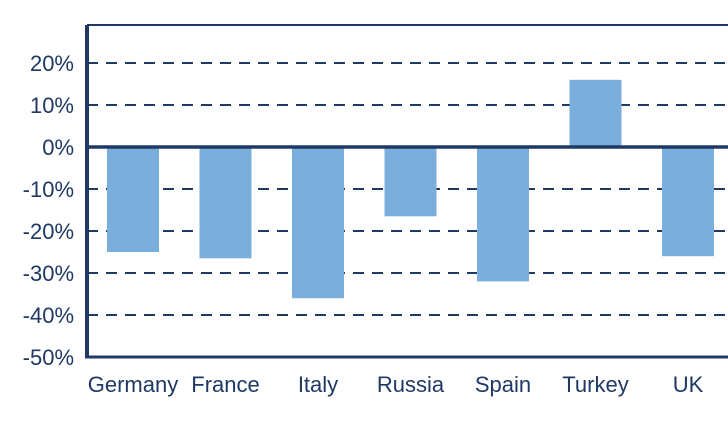  I want to click on x-category-label: Germany, so click(133, 384).